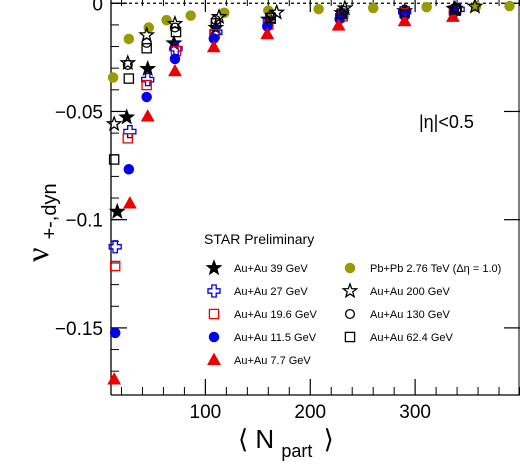 This screenshot has width=520, height=471. Describe the element at coordinates (37, 255) in the screenshot. I see `y-axis-label-main: ν` at that location.